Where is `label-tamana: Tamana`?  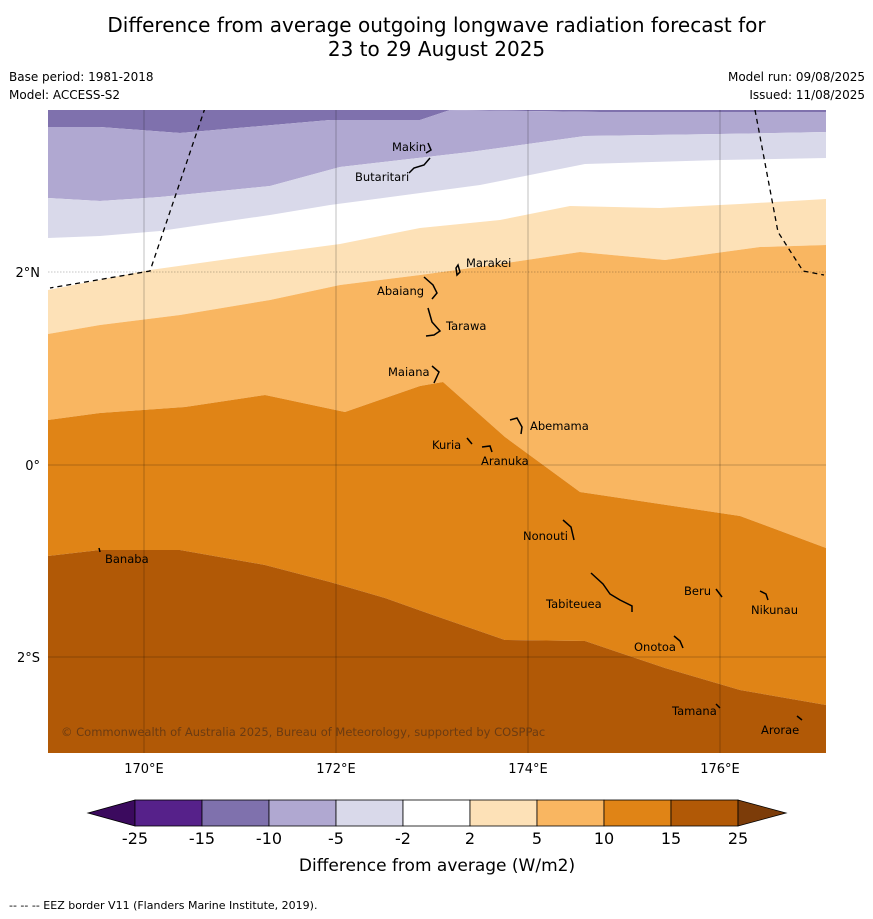
label-tamana: Tamana is located at coordinates (694, 711).